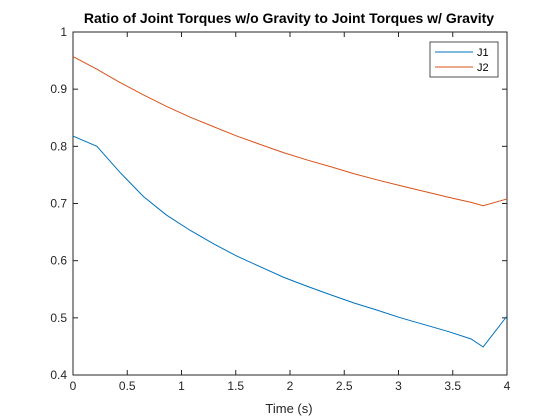  I want to click on x-tick-label: 3.5, so click(452, 386).